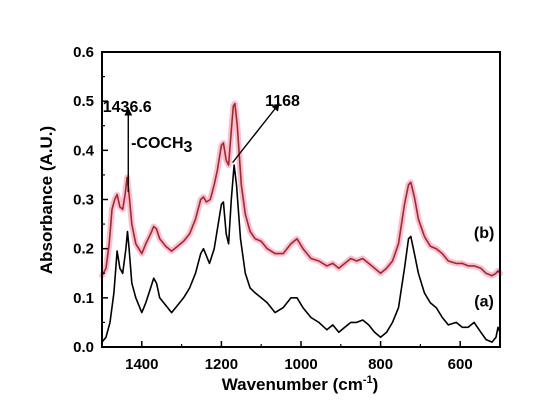 The height and width of the screenshot is (416, 550). What do you see at coordinates (368, 380) in the screenshot?
I see `x-axis-label-superscript: -1` at bounding box center [368, 380].